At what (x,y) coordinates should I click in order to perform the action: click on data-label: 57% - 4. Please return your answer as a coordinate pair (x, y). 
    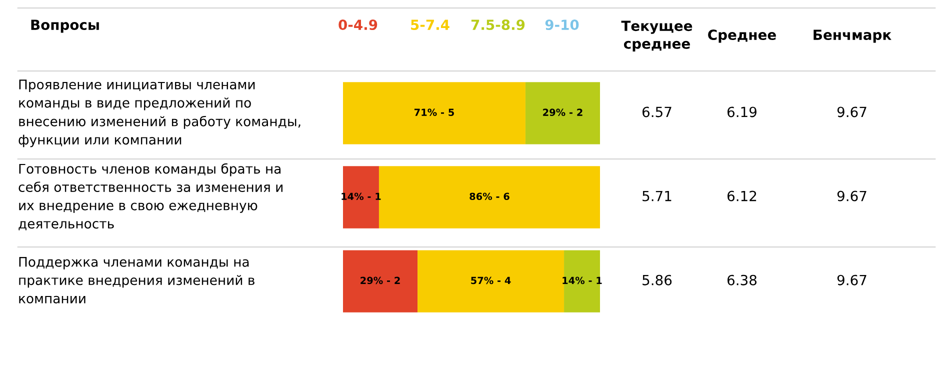
    Looking at the image, I should click on (491, 280).